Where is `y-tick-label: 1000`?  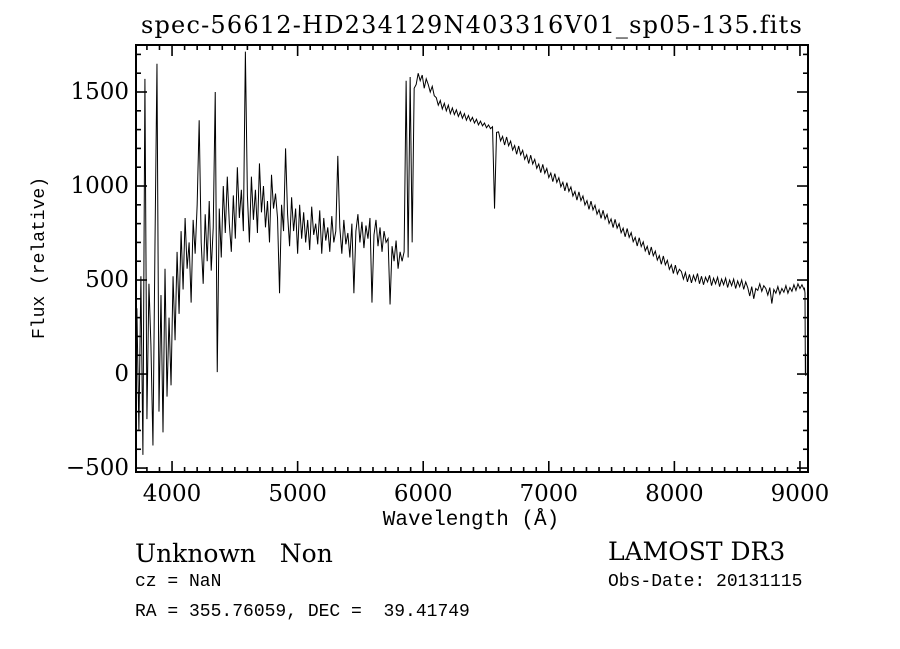 y-tick-label: 1000 is located at coordinates (99, 186).